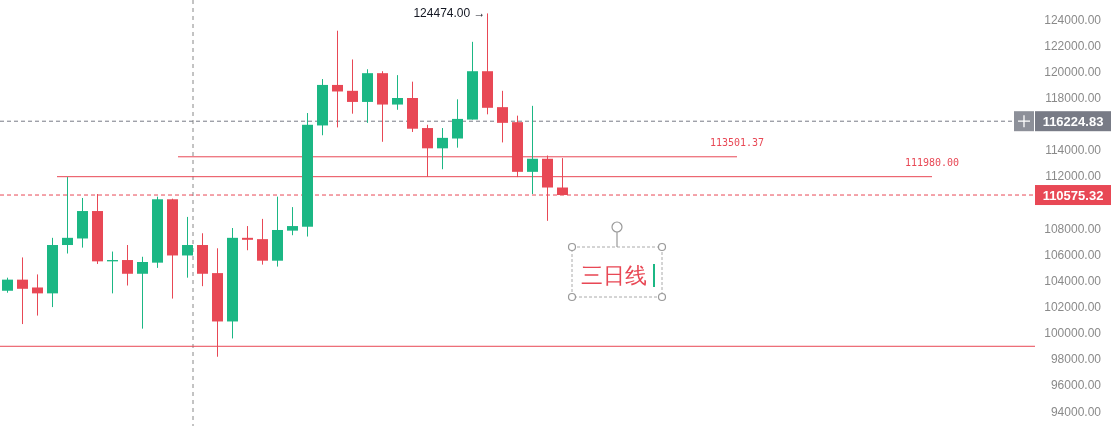 The height and width of the screenshot is (426, 1114). I want to click on y-tick-label: 94000.00, so click(1076, 411).